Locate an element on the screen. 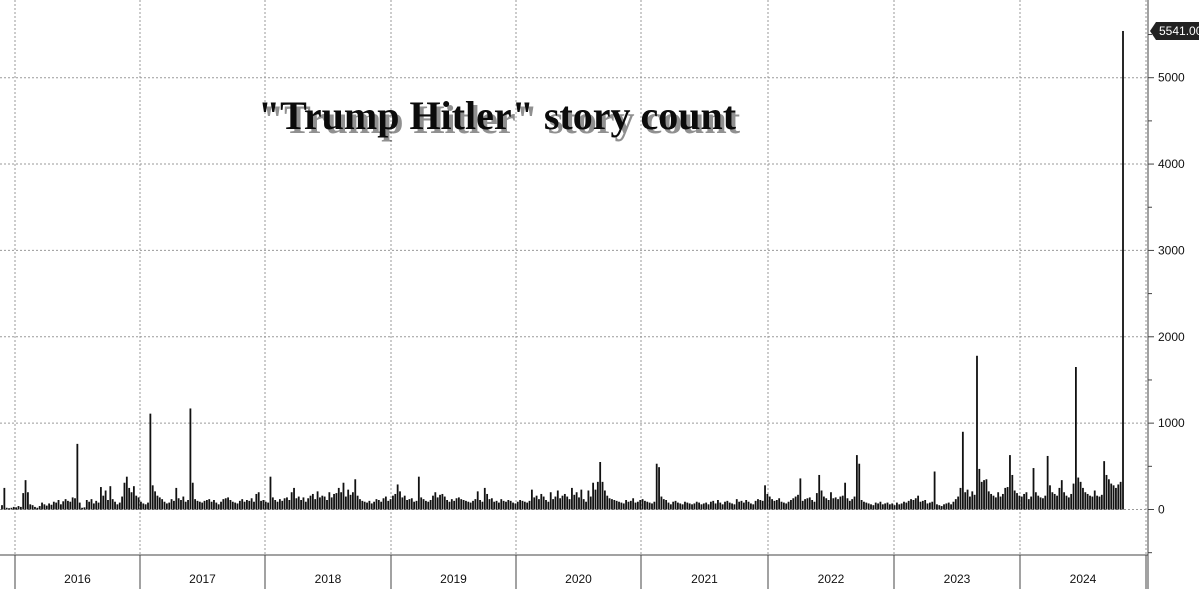 Image resolution: width=1200 pixels, height=589 pixels. last-value-label: 5541.00 is located at coordinates (1179, 31).